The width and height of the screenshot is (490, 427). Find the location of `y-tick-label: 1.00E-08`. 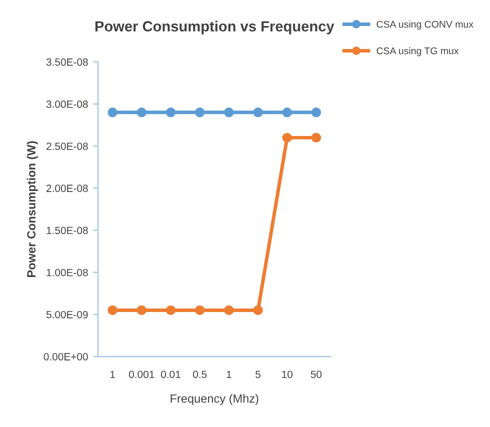

y-tick-label: 1.00E-08 is located at coordinates (67, 272).